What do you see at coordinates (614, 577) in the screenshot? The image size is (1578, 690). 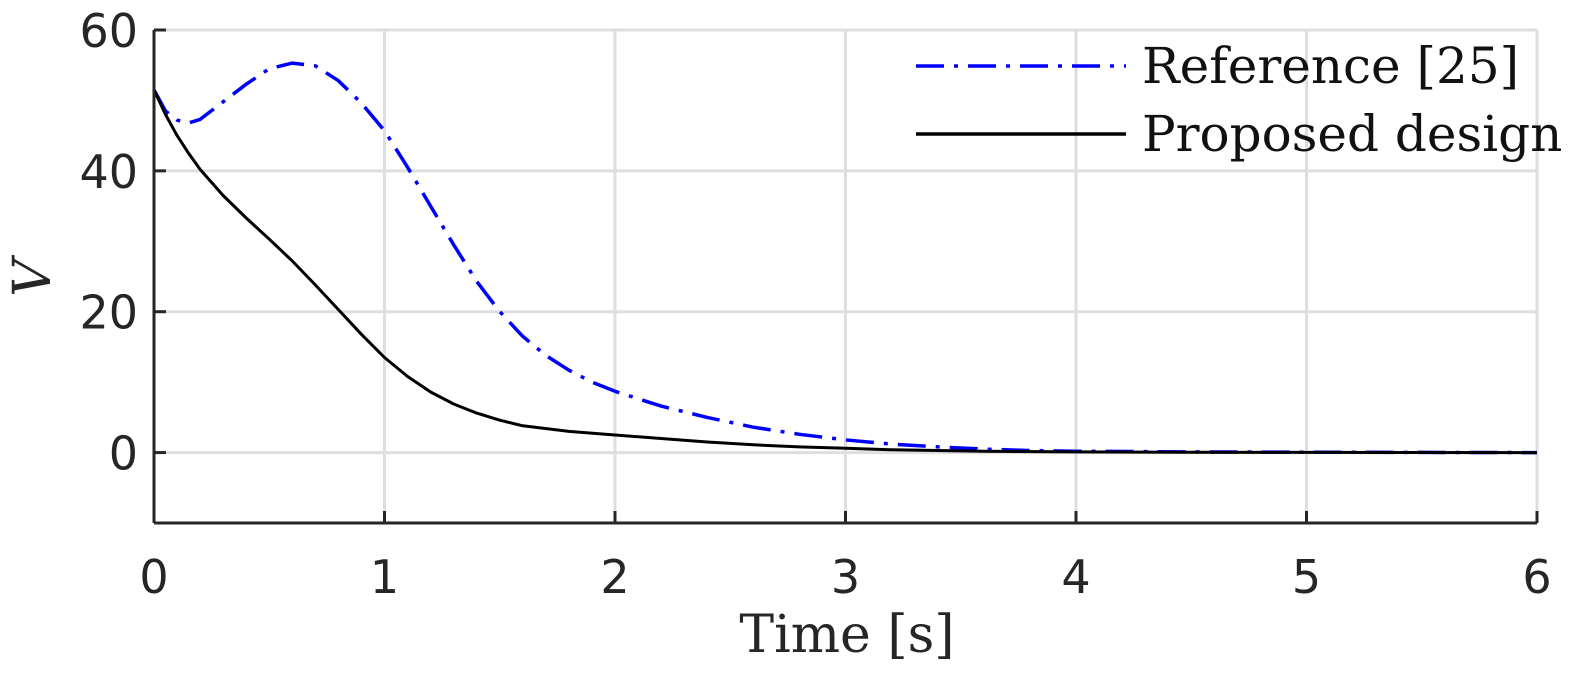 I see `x-tick-label: 2` at bounding box center [614, 577].